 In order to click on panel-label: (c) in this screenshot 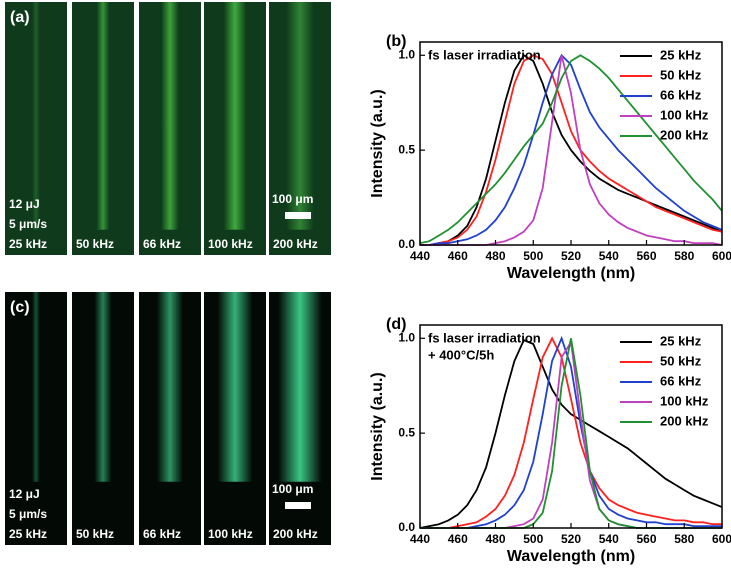, I will do `click(20, 307)`.